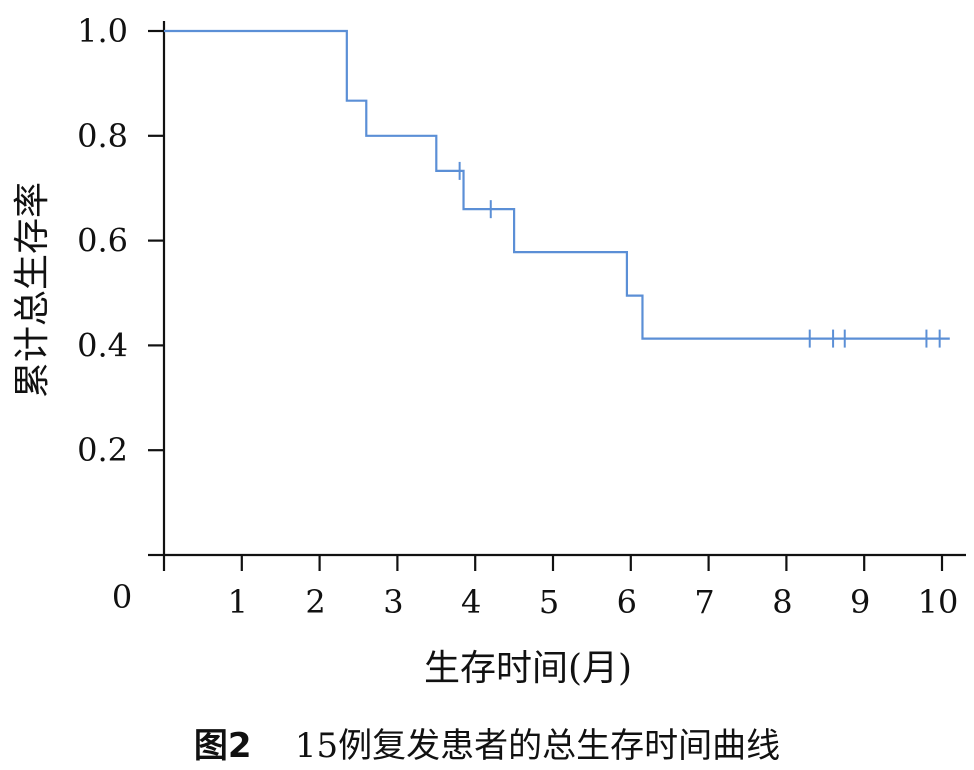 The width and height of the screenshot is (974, 770). I want to click on x-tick-label: 2, so click(315, 602).